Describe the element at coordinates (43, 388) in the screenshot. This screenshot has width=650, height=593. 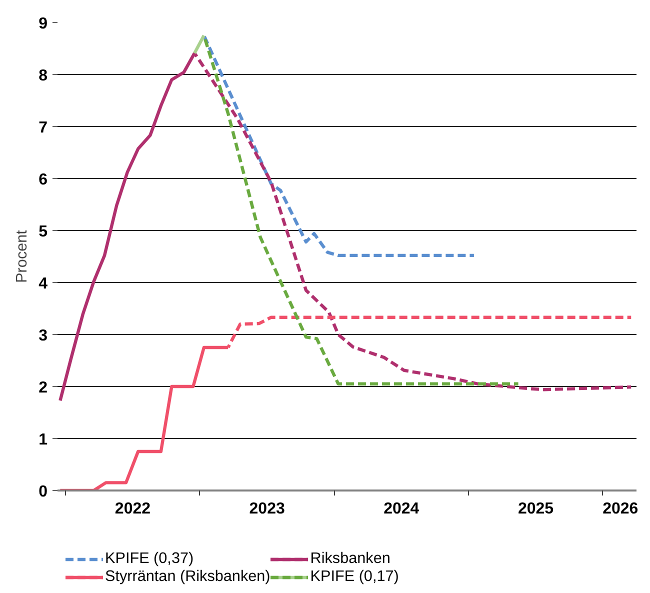
I see `y-tick-label: 2` at that location.